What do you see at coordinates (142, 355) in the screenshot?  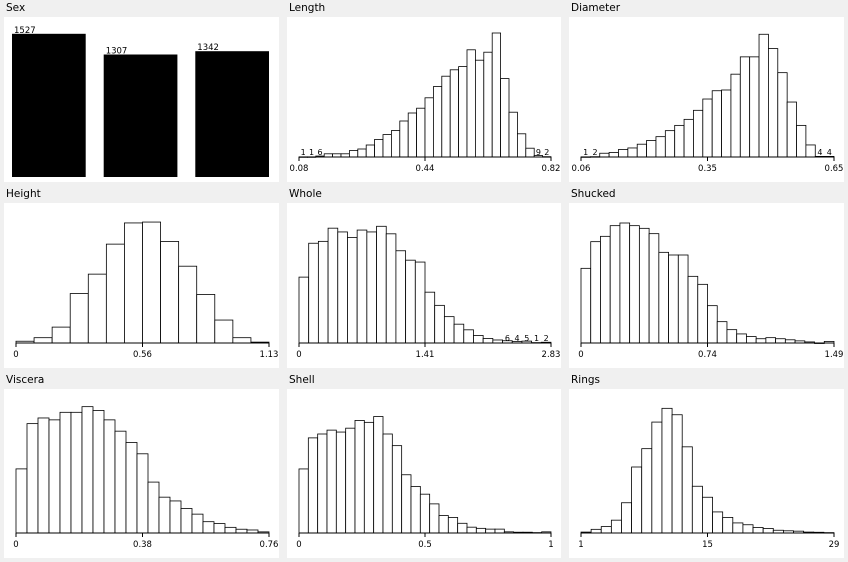 I see `x-tick-label: 0.56` at bounding box center [142, 355].